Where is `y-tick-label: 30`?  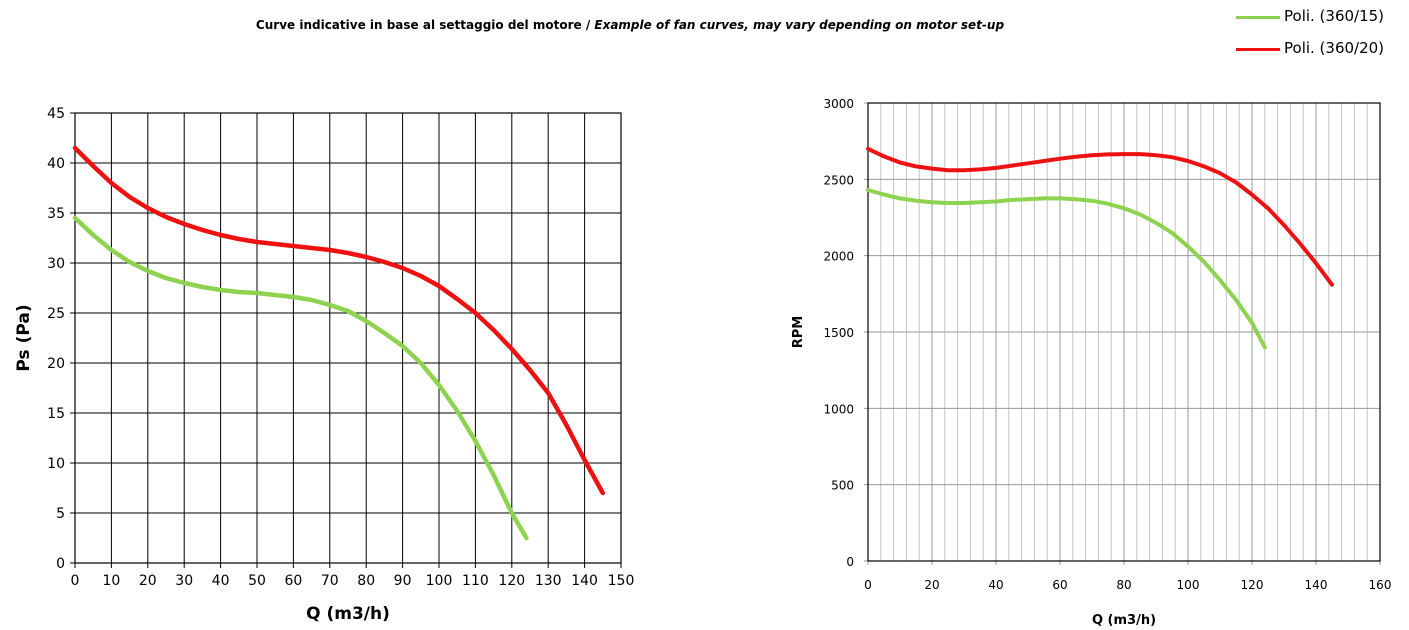 y-tick-label: 30 is located at coordinates (56, 264).